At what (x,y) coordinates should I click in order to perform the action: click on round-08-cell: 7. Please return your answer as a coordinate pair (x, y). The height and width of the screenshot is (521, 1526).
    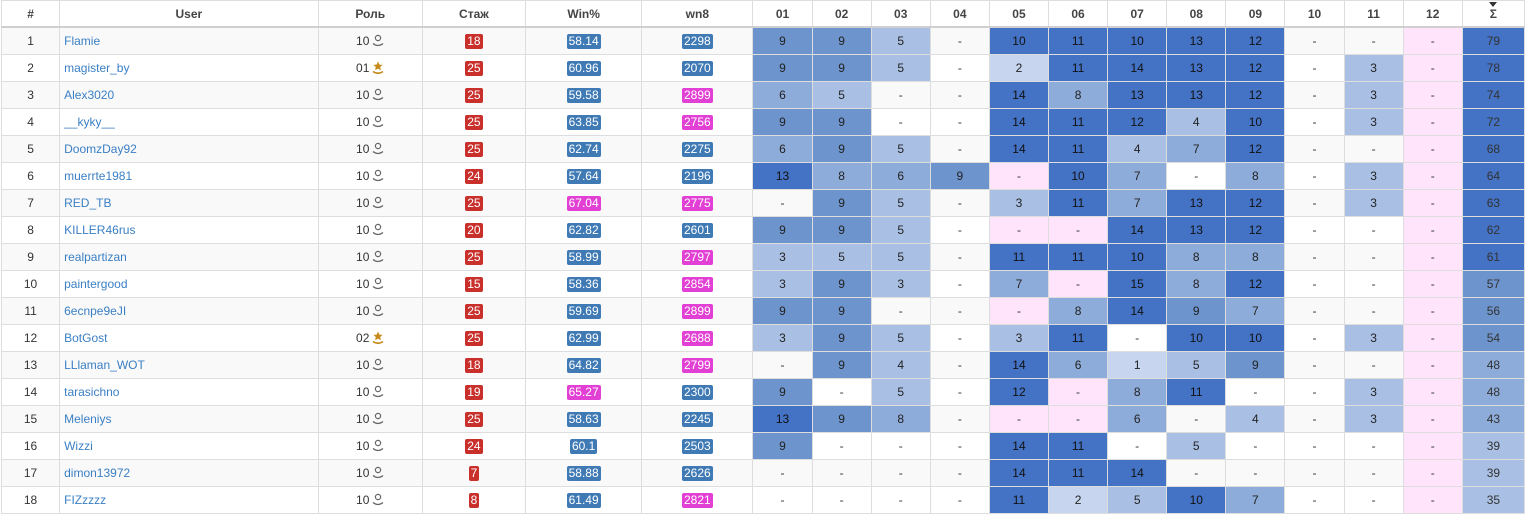
    Looking at the image, I should click on (1196, 149).